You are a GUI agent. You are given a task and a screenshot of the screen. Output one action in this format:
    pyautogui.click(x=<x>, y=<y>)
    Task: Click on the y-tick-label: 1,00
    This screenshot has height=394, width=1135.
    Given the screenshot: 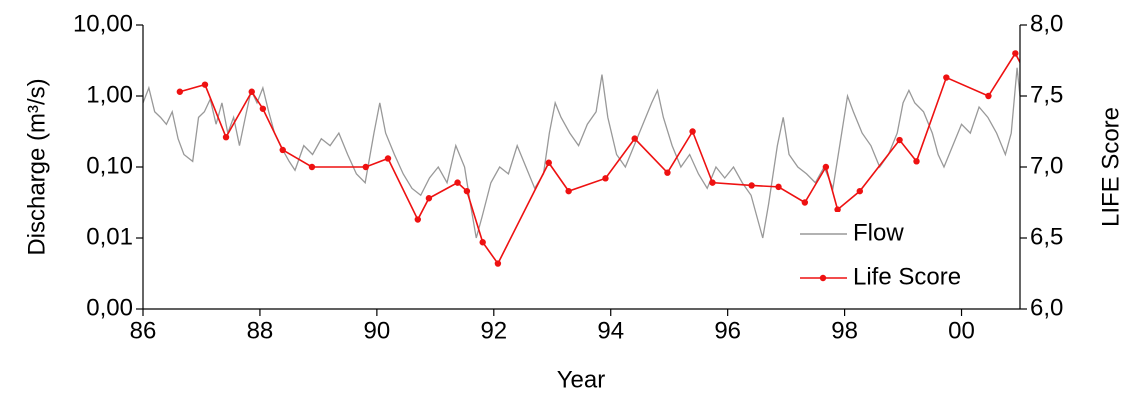 What is the action you would take?
    pyautogui.click(x=109, y=94)
    